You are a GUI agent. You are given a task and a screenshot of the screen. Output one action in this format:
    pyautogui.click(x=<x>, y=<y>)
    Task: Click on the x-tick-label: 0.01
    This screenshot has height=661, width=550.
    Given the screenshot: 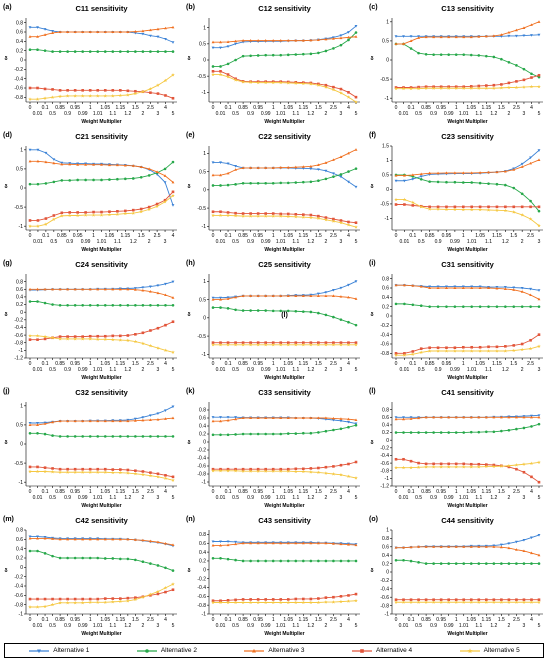 What is the action you would take?
    pyautogui.click(x=404, y=114)
    